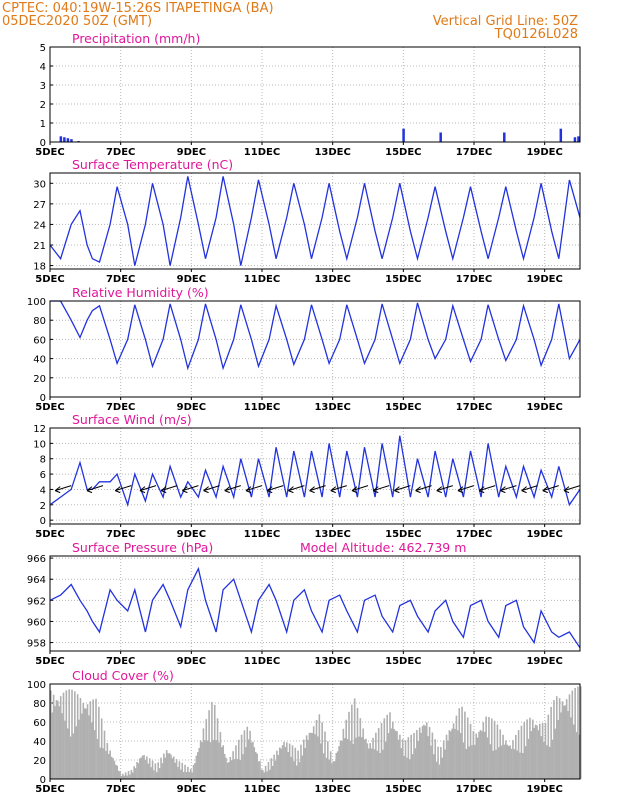 The image size is (618, 800). What do you see at coordinates (403, 279) in the screenshot?
I see `x-tick-label: 15DEC` at bounding box center [403, 279].